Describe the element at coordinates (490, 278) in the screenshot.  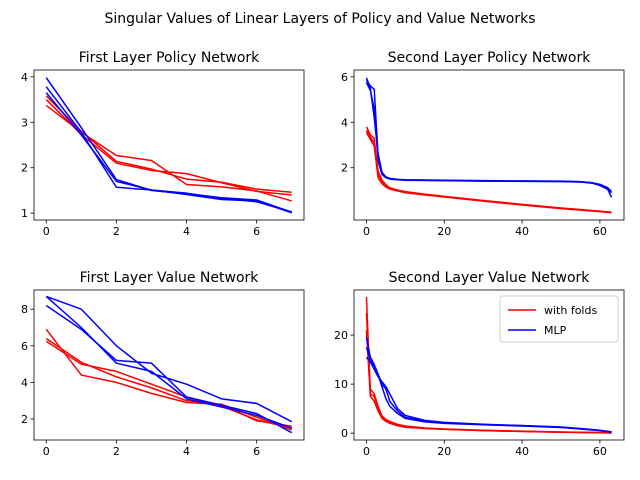
I see `subplot-title: Second Layer Value Network` at that location.